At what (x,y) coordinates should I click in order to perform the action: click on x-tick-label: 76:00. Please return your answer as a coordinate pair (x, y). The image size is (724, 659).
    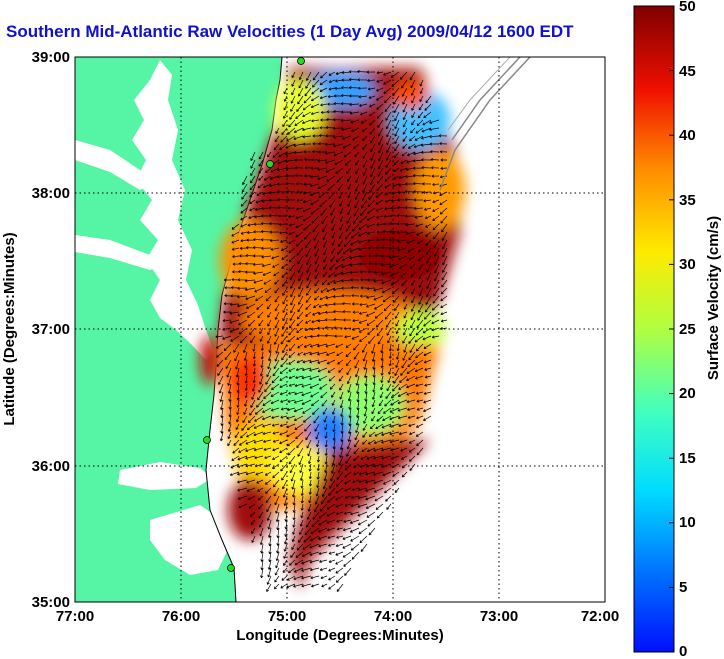
    Looking at the image, I should click on (181, 616).